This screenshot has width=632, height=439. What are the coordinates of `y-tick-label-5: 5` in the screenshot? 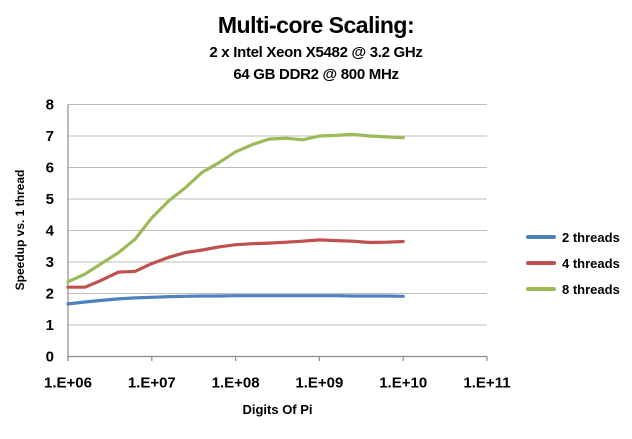 It's located at (50, 199).